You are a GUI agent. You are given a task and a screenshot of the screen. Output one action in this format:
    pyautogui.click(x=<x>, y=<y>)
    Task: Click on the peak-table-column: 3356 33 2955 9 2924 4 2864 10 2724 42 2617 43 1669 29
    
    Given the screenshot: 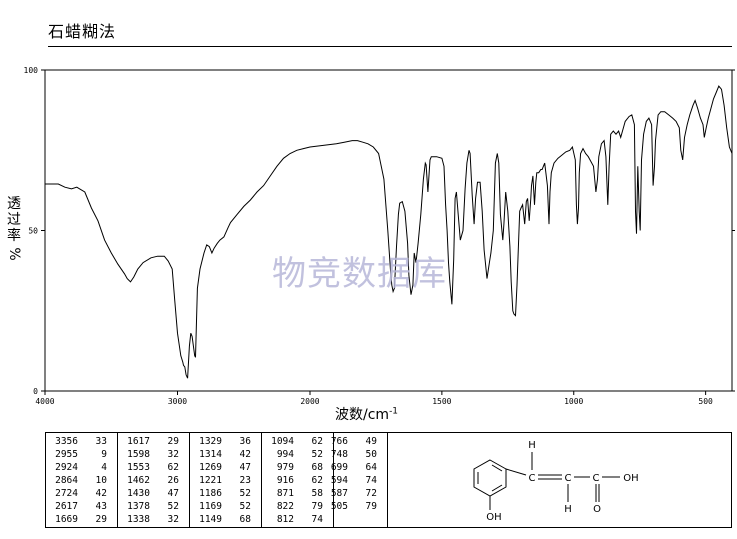 What is the action you would take?
    pyautogui.click(x=82, y=480)
    